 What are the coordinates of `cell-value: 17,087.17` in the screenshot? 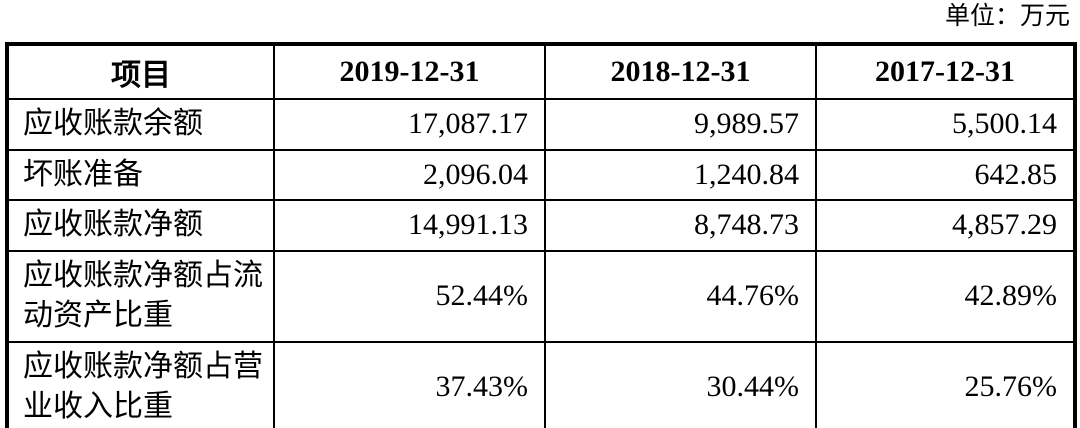 It's located at (409, 124).